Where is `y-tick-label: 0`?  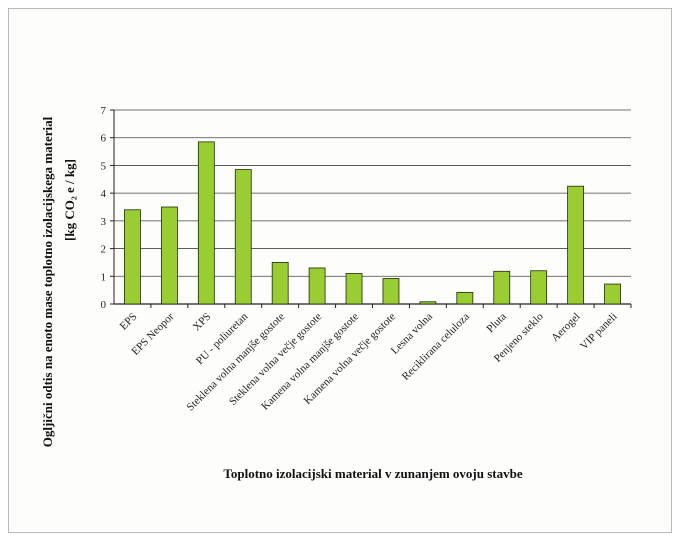 y-tick-label: 0 is located at coordinates (104, 305).